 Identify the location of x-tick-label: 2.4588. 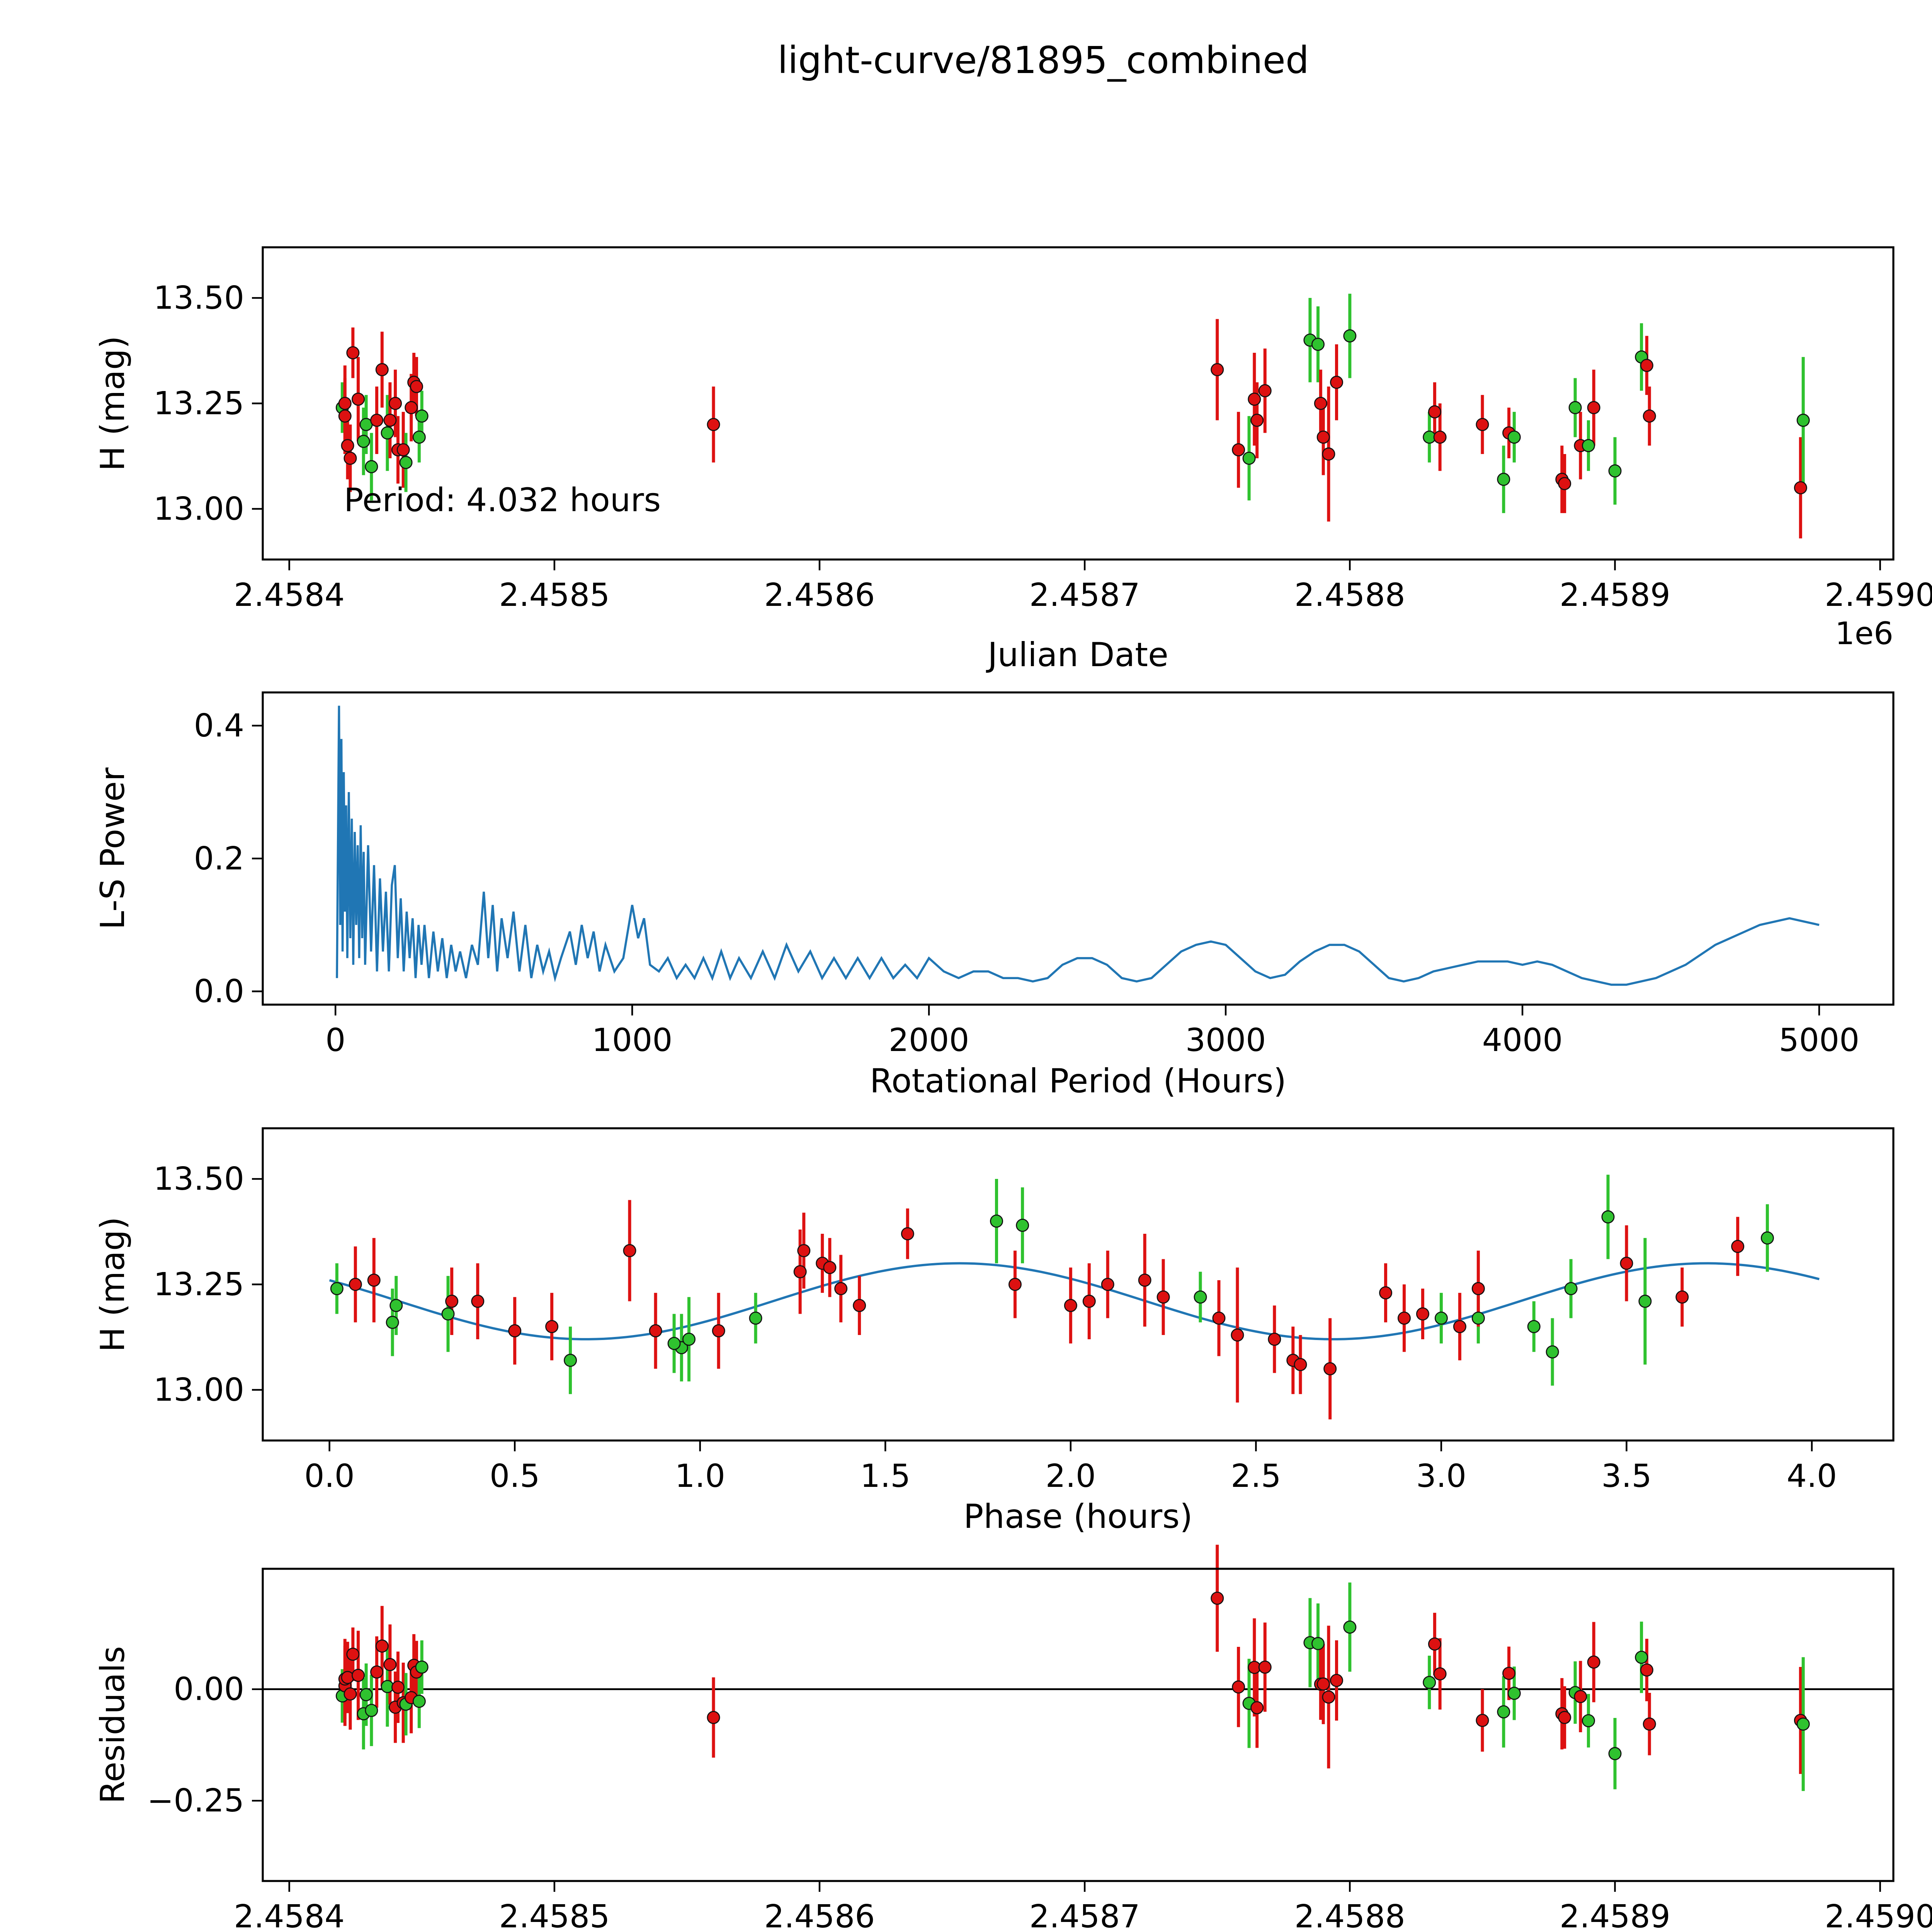
(1349, 1915).